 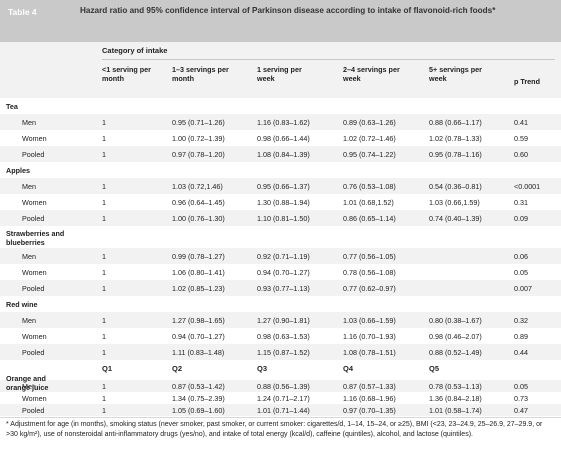 I want to click on category-divider, so click(x=328, y=59).